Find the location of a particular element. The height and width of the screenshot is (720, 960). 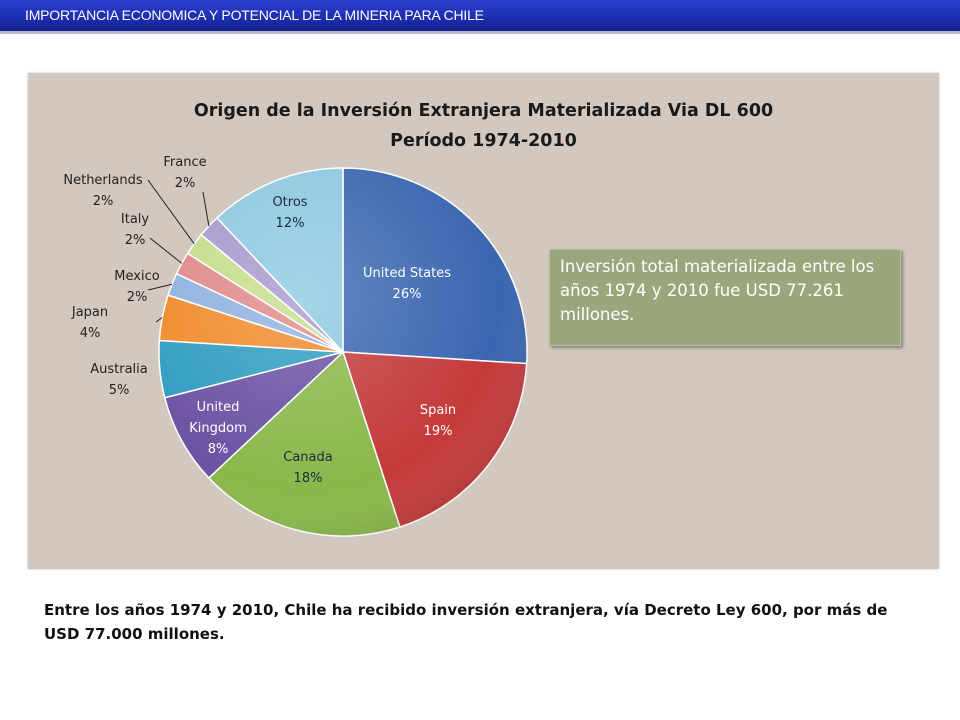

note-box is located at coordinates (725, 297).